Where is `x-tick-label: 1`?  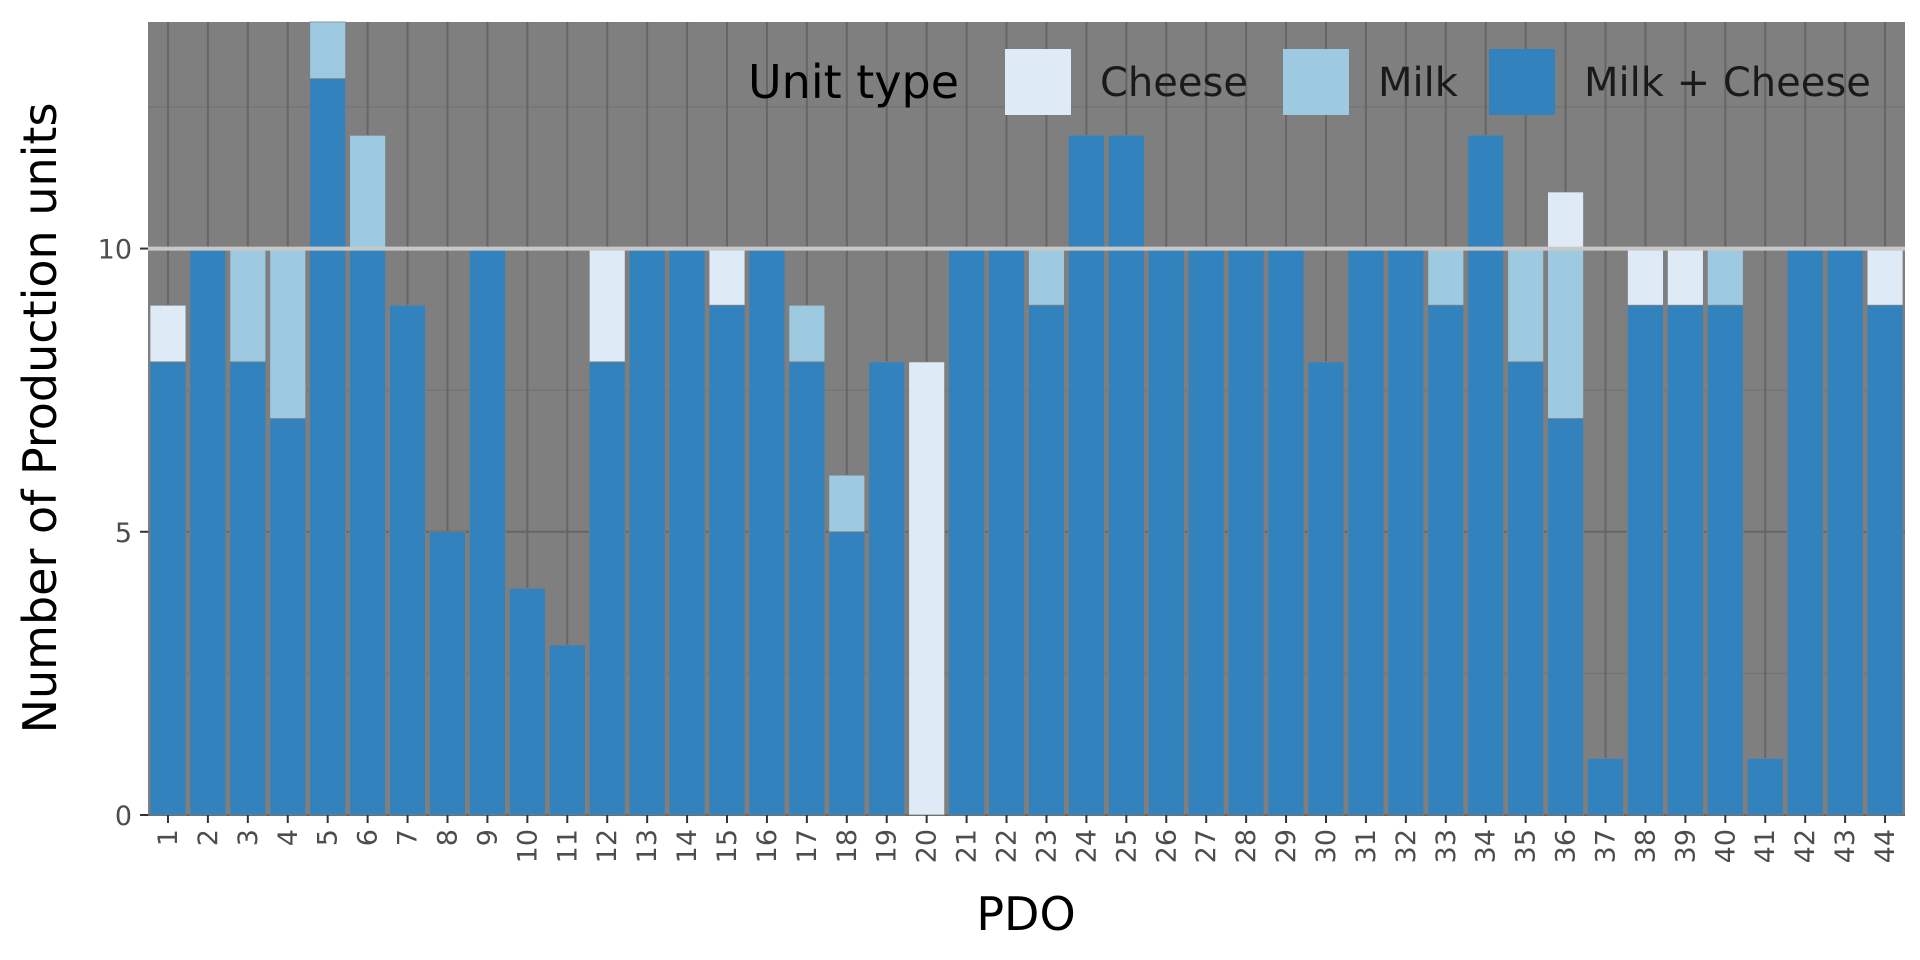 x-tick-label: 1 is located at coordinates (168, 837).